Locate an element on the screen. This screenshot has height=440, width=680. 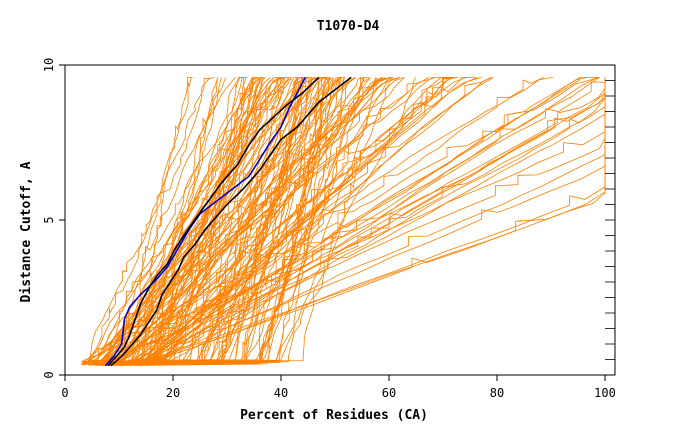
y-tick-label: 0 is located at coordinates (49, 374).